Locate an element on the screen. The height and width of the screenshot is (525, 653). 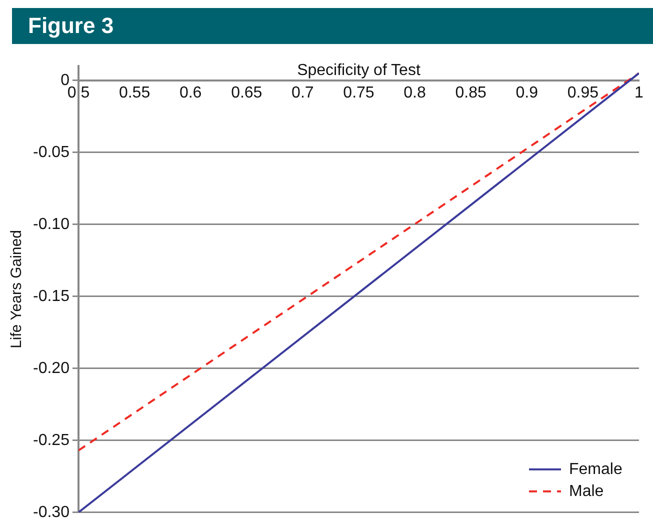
x-axis-title: Specificity of Test is located at coordinates (359, 70).